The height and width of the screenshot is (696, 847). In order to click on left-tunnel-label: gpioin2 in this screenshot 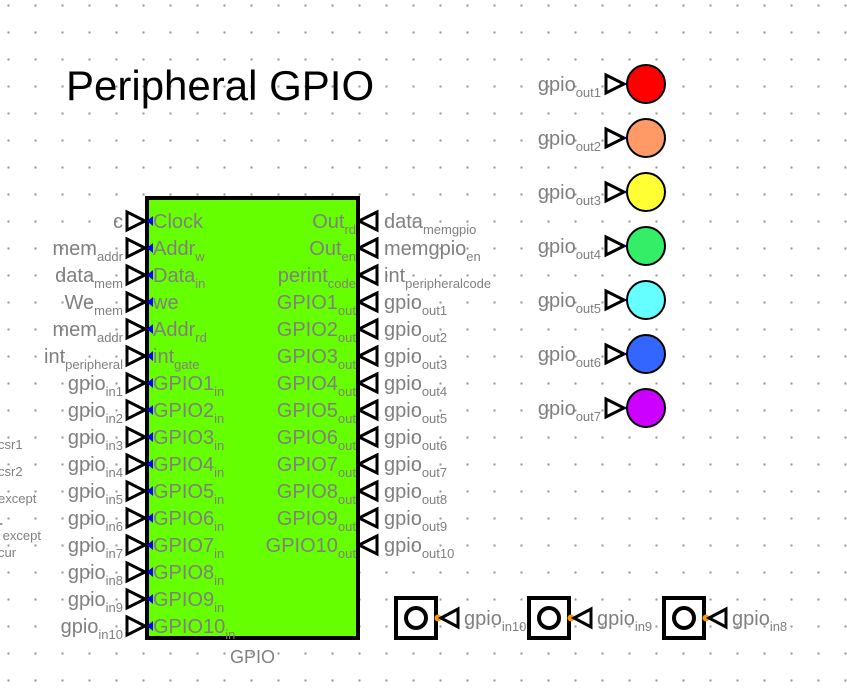, I will do `click(95, 413)`.